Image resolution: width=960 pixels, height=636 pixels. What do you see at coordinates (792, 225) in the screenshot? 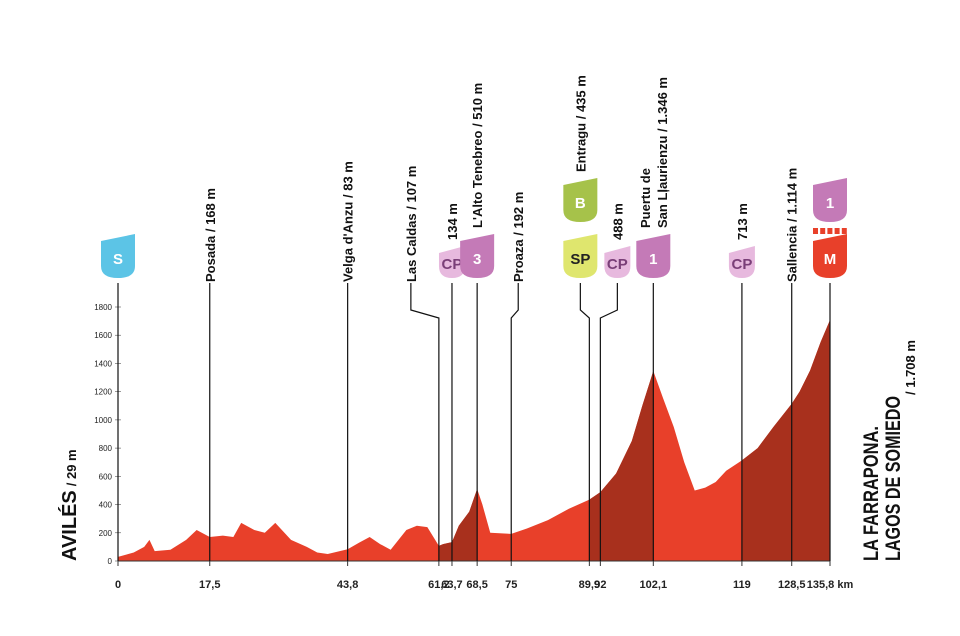
I see `waypoint-label: Sallencia / 1.114 m` at bounding box center [792, 225].